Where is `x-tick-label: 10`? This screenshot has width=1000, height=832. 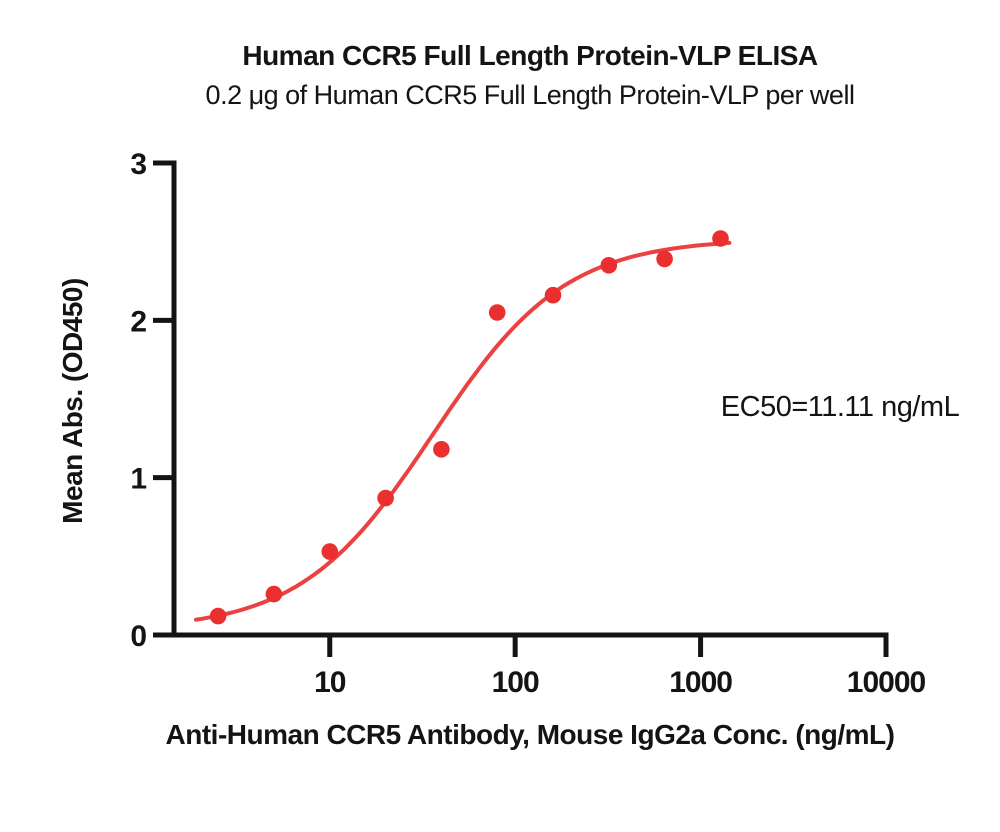 x-tick-label: 10 is located at coordinates (330, 682).